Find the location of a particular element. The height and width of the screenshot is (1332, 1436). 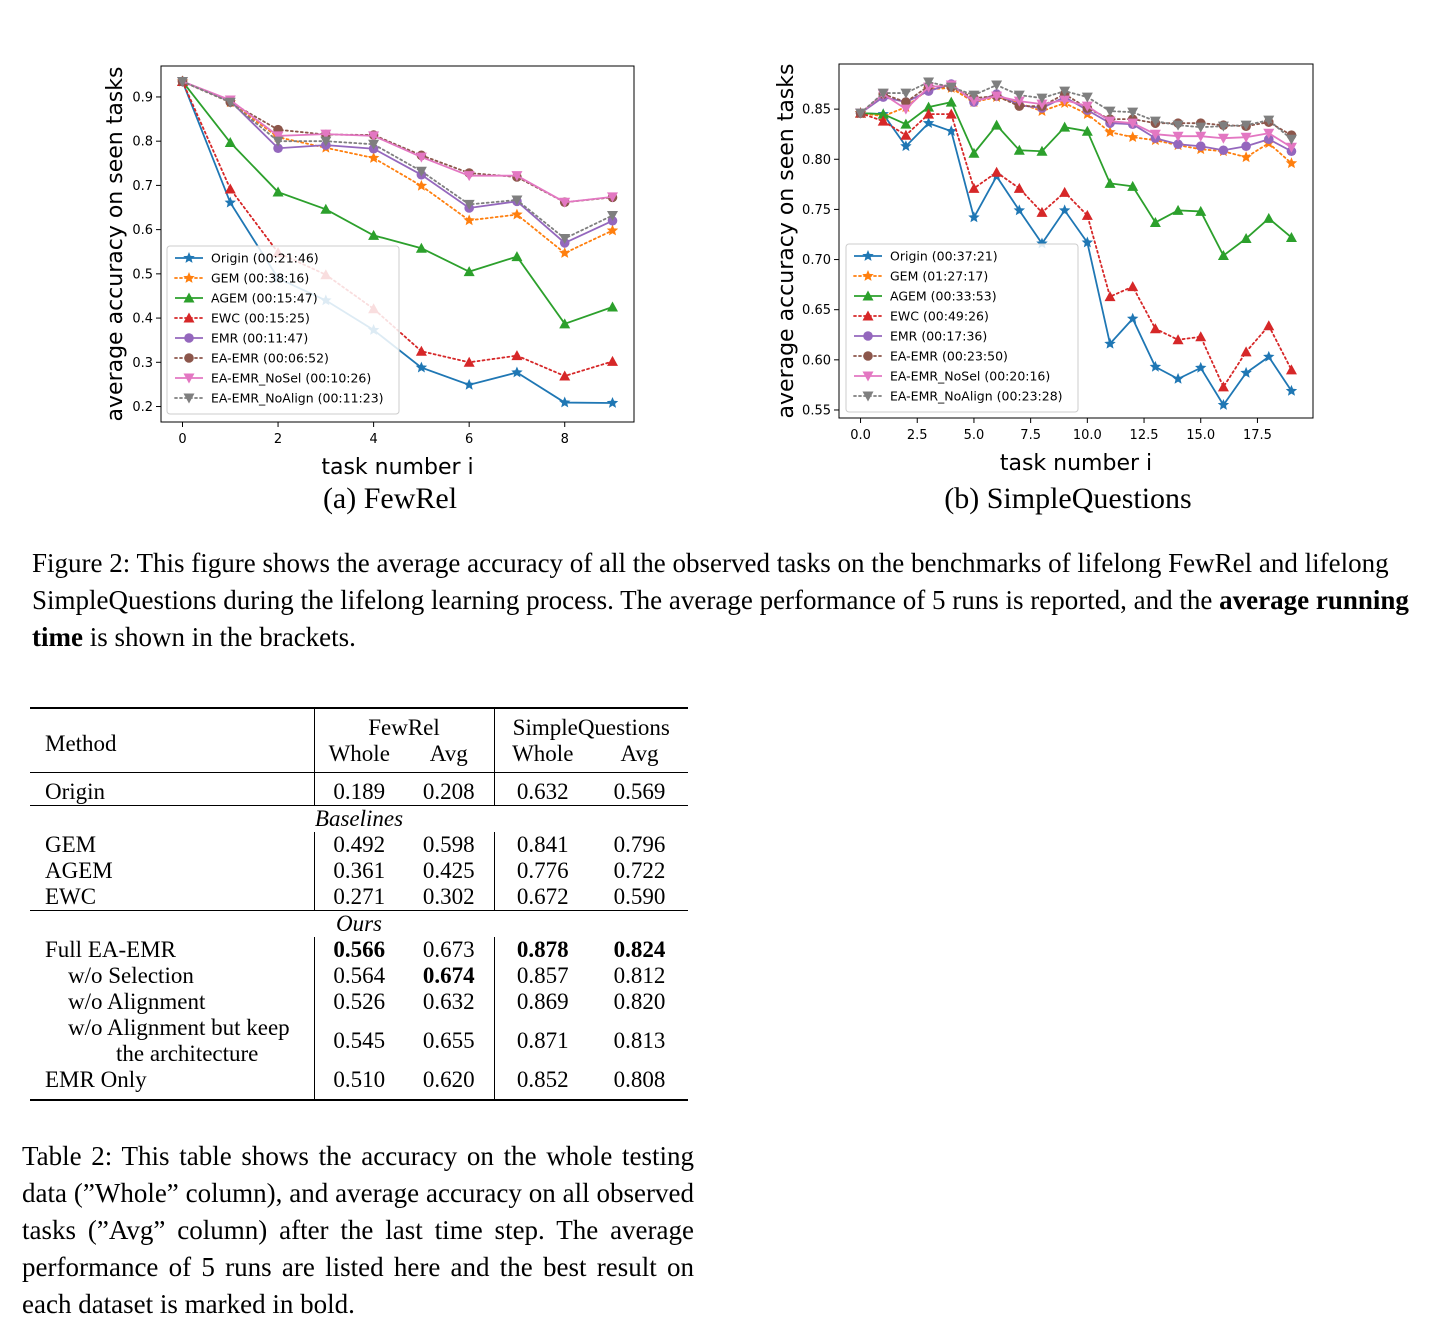

method-cell: AGEM is located at coordinates (79, 870).